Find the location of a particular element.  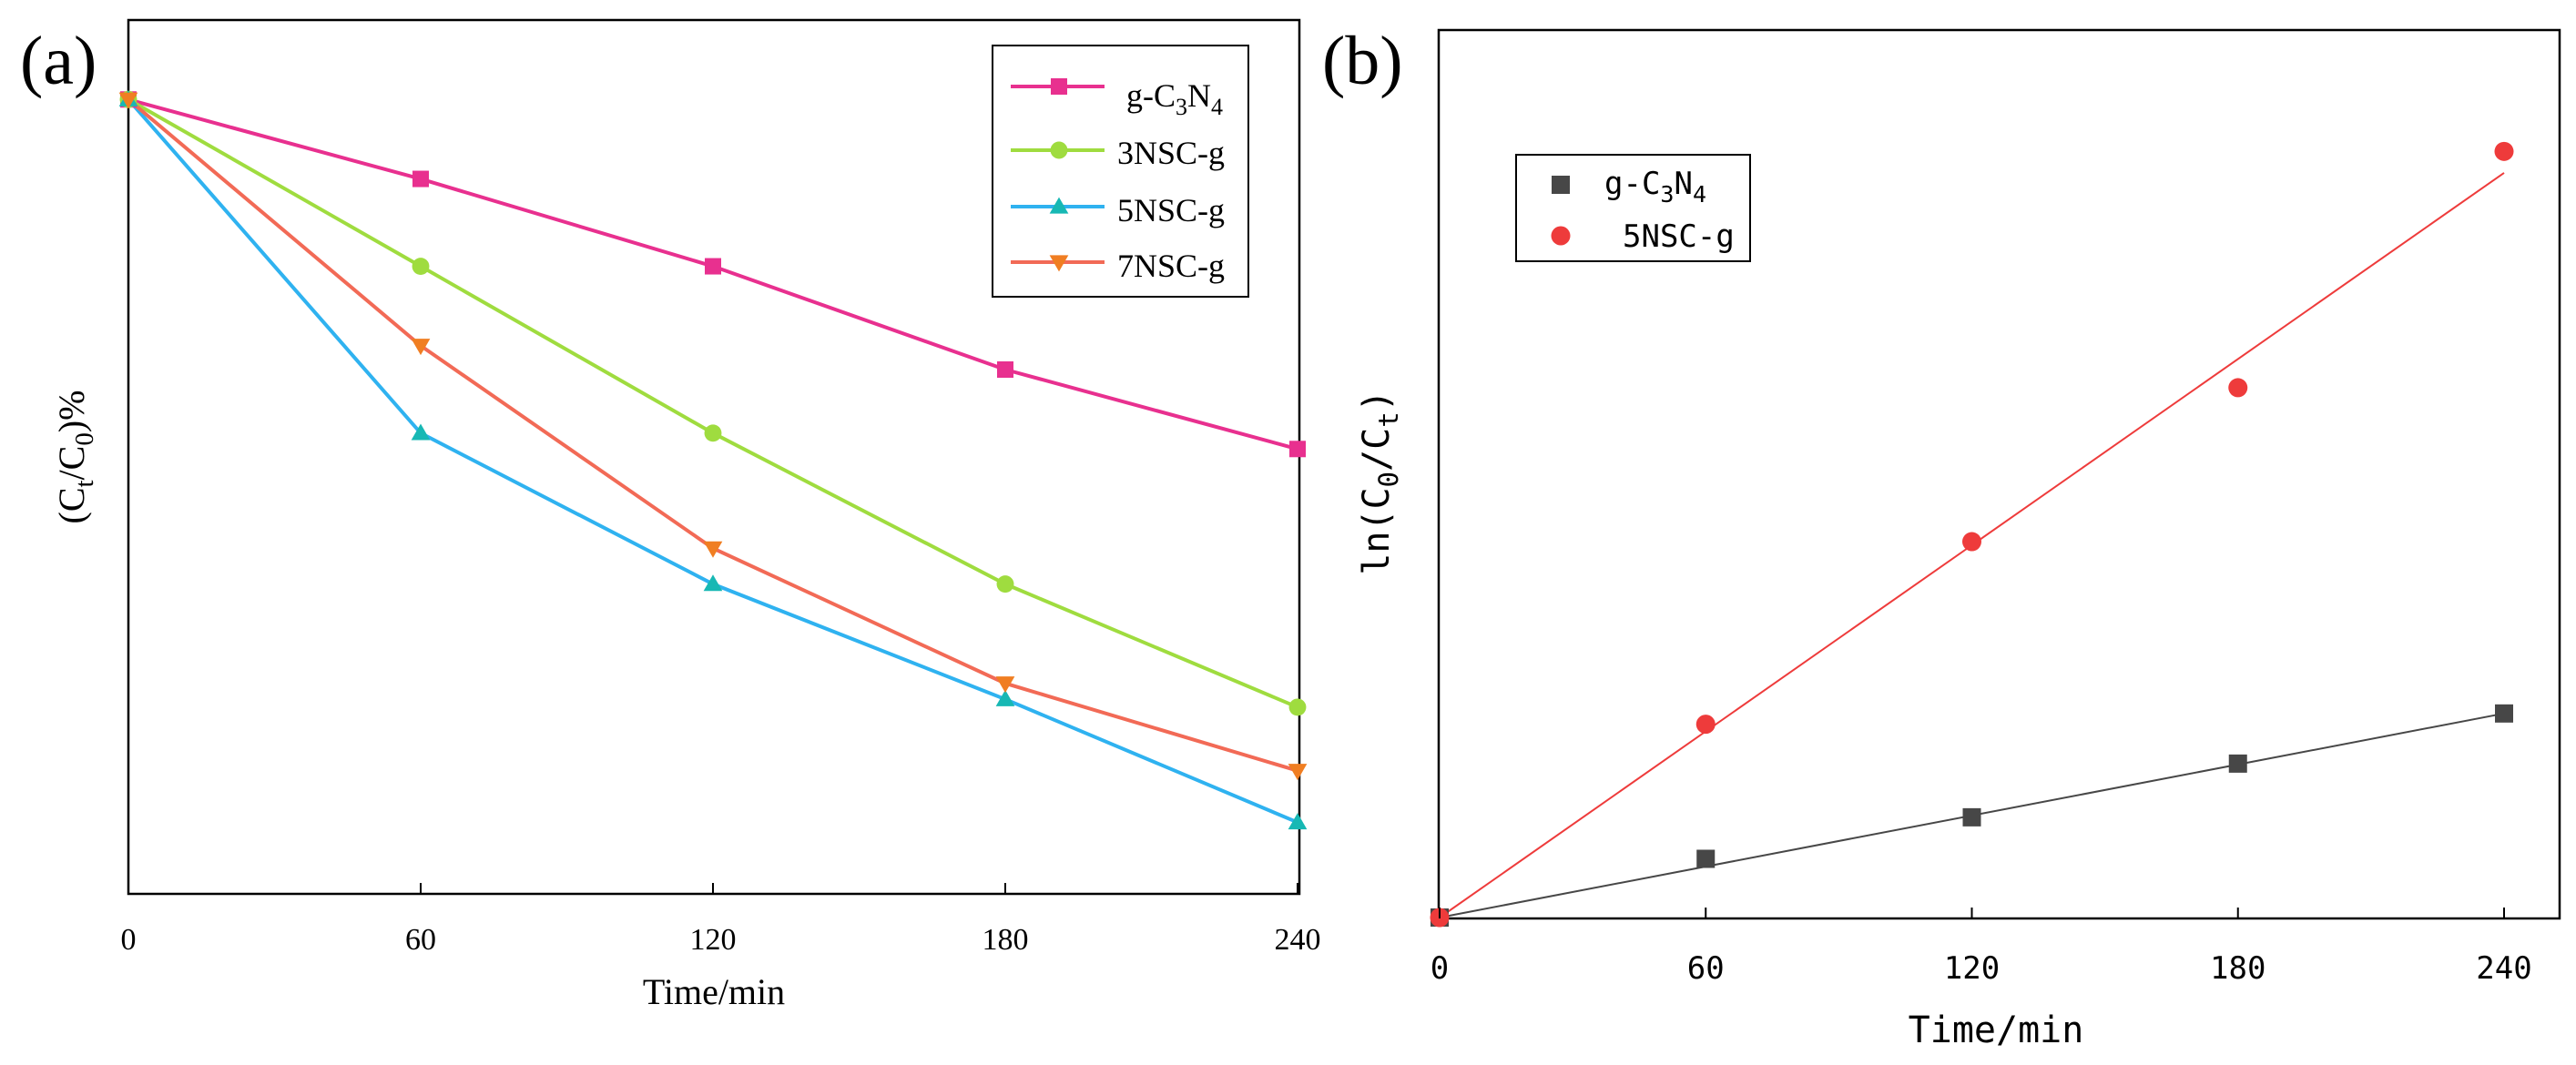

a-tick-label-240: 240 is located at coordinates (1298, 940).